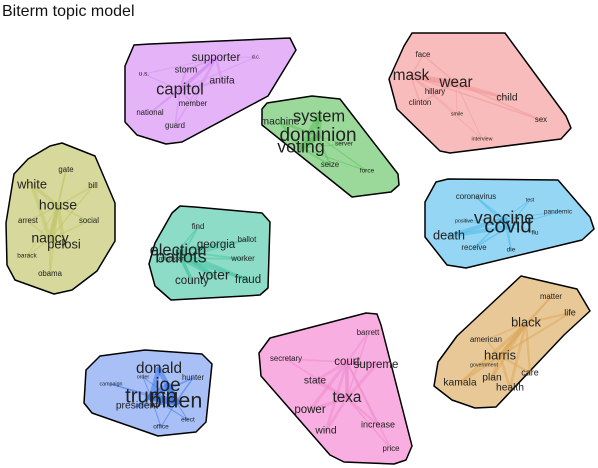 The width and height of the screenshot is (598, 468). What do you see at coordinates (315, 381) in the screenshot?
I see `word-label-state: state` at bounding box center [315, 381].